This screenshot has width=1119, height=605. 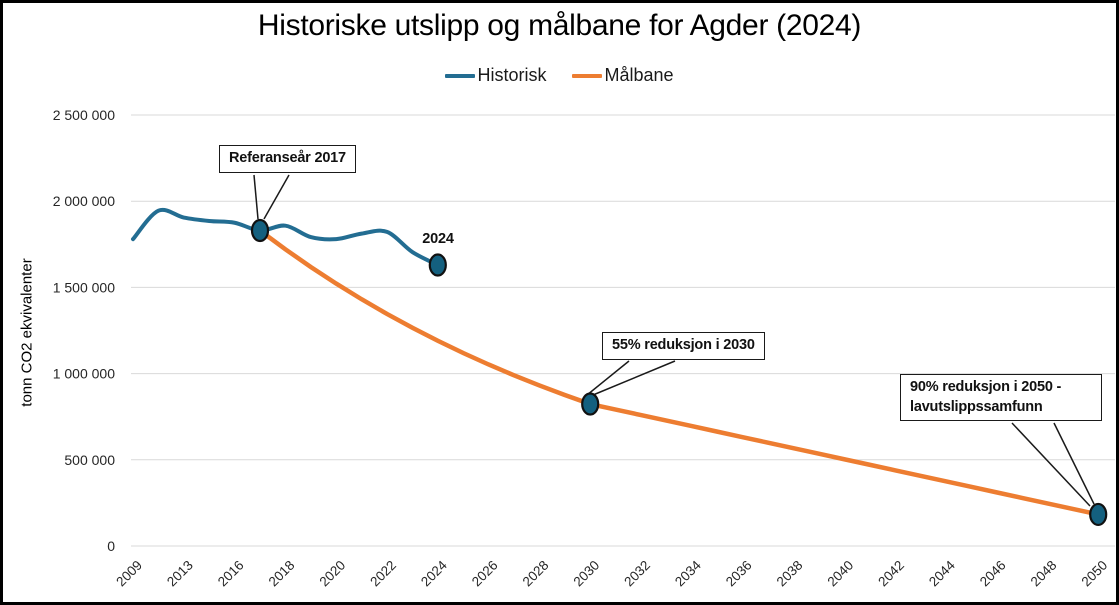 I want to click on y-tick-label: 500 000, so click(x=89, y=460).